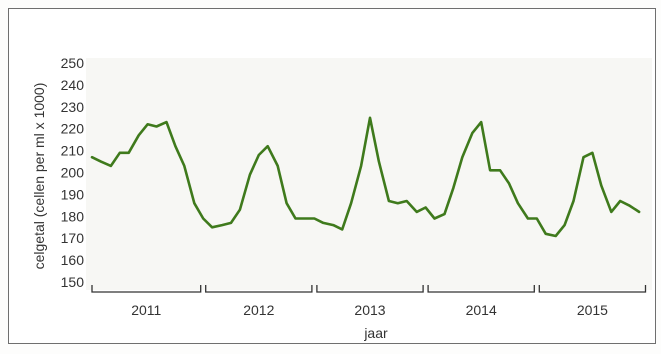 The height and width of the screenshot is (354, 661). I want to click on x-axis-year-labels: 2011 2012 2013 2014 2015, so click(369, 310).